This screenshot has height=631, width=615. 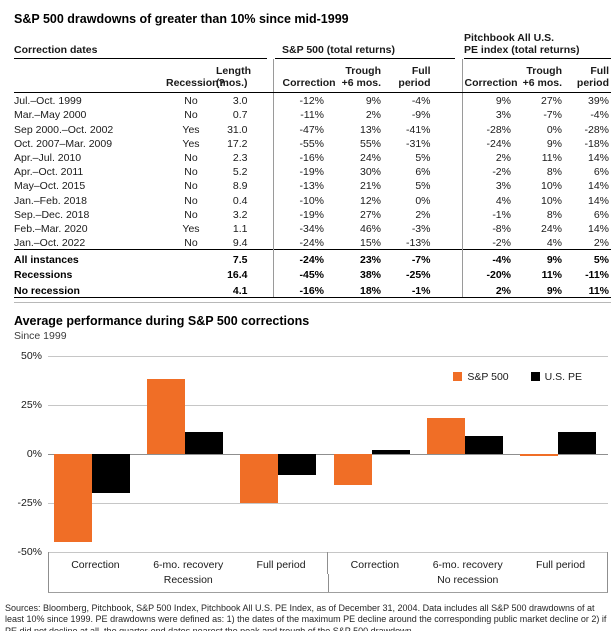 I want to click on sp-value-cell: -3%, so click(x=421, y=228).